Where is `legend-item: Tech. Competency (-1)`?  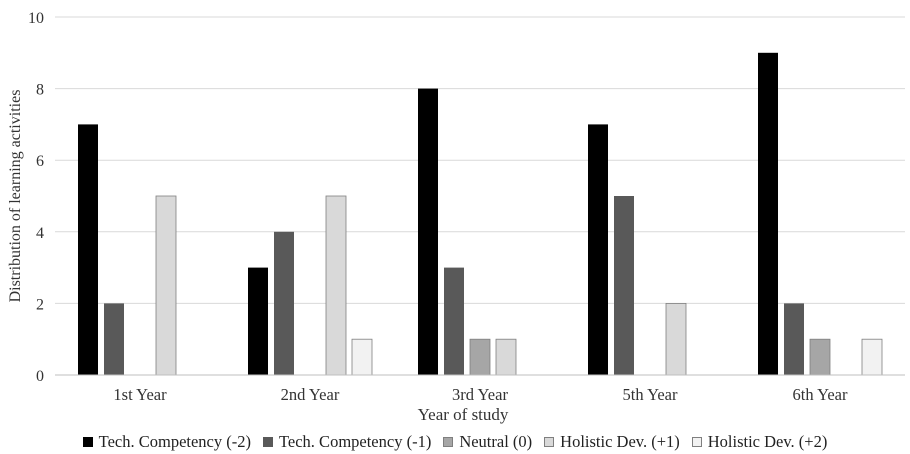 legend-item: Tech. Competency (-1) is located at coordinates (347, 442).